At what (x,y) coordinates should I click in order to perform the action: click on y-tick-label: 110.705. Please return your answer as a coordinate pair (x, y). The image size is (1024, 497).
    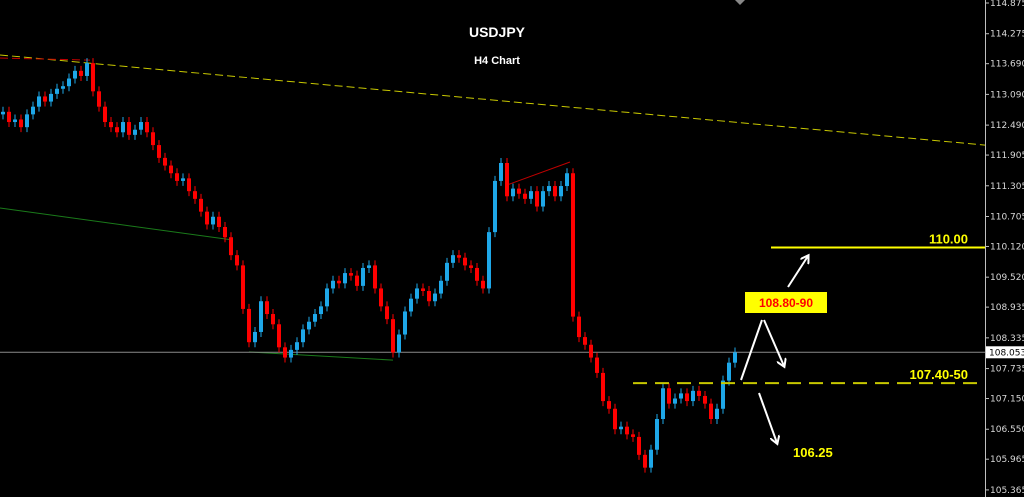
    Looking at the image, I should click on (1007, 218).